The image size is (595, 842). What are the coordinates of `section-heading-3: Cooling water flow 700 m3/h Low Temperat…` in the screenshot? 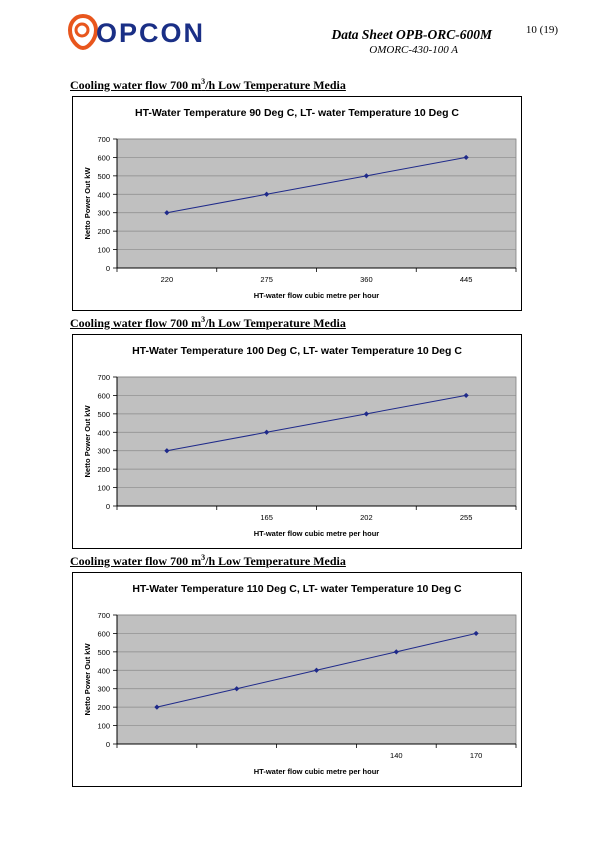 It's located at (208, 561).